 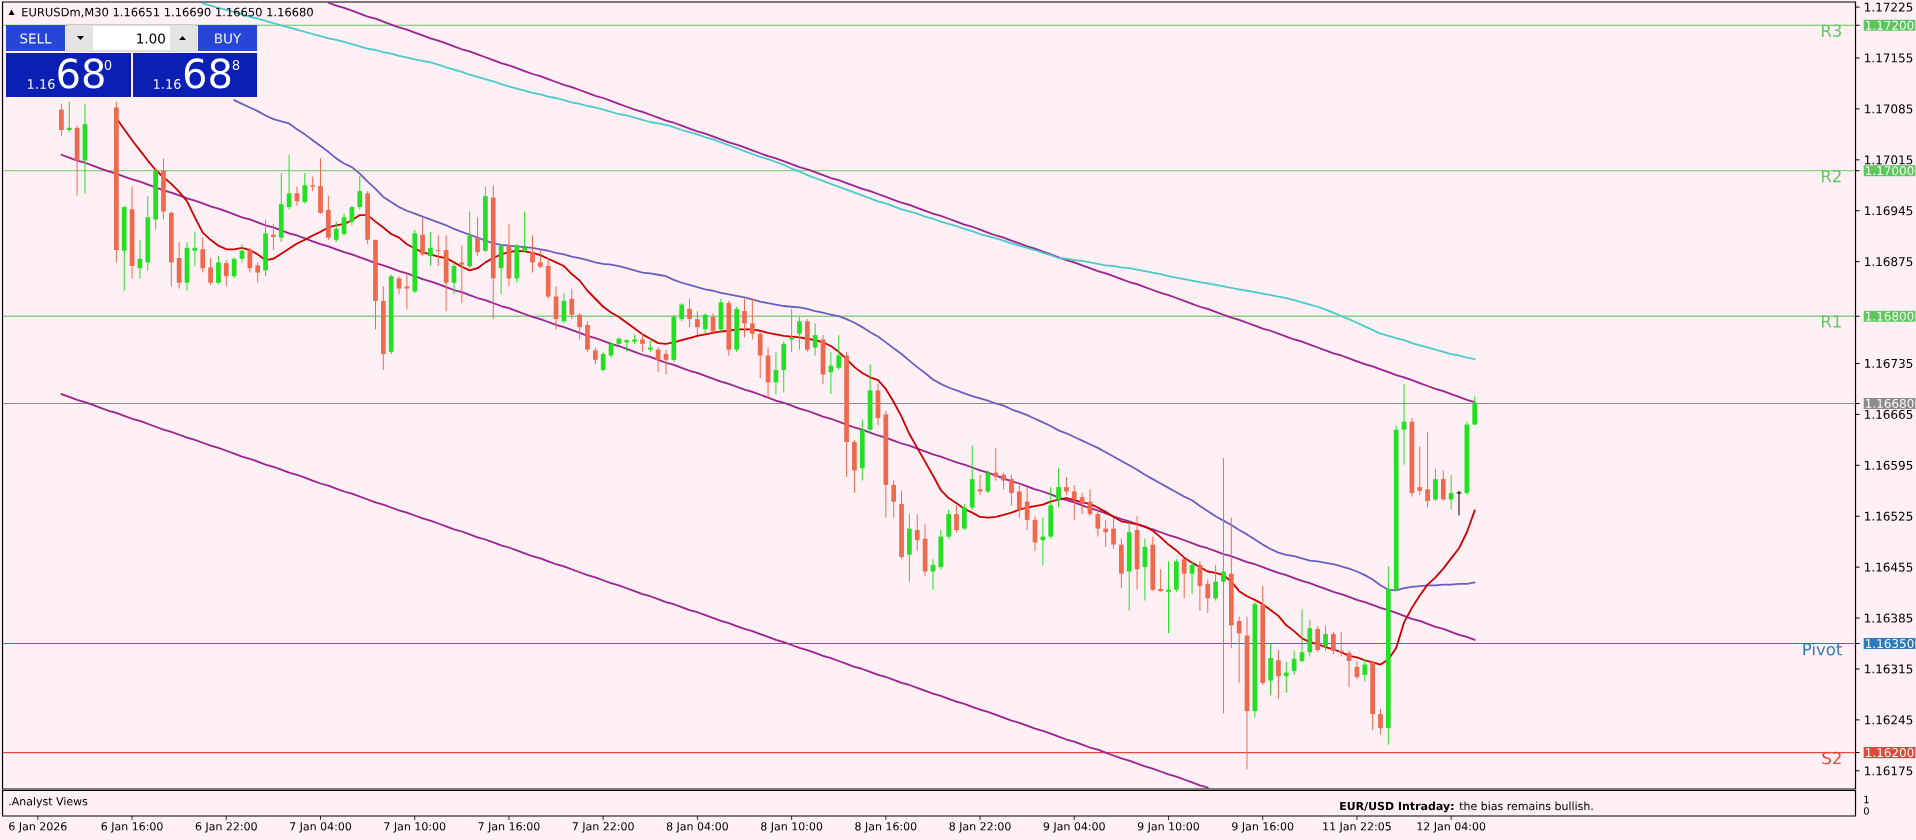 What do you see at coordinates (1889, 669) in the screenshot?
I see `y-tick-label: 1.16315` at bounding box center [1889, 669].